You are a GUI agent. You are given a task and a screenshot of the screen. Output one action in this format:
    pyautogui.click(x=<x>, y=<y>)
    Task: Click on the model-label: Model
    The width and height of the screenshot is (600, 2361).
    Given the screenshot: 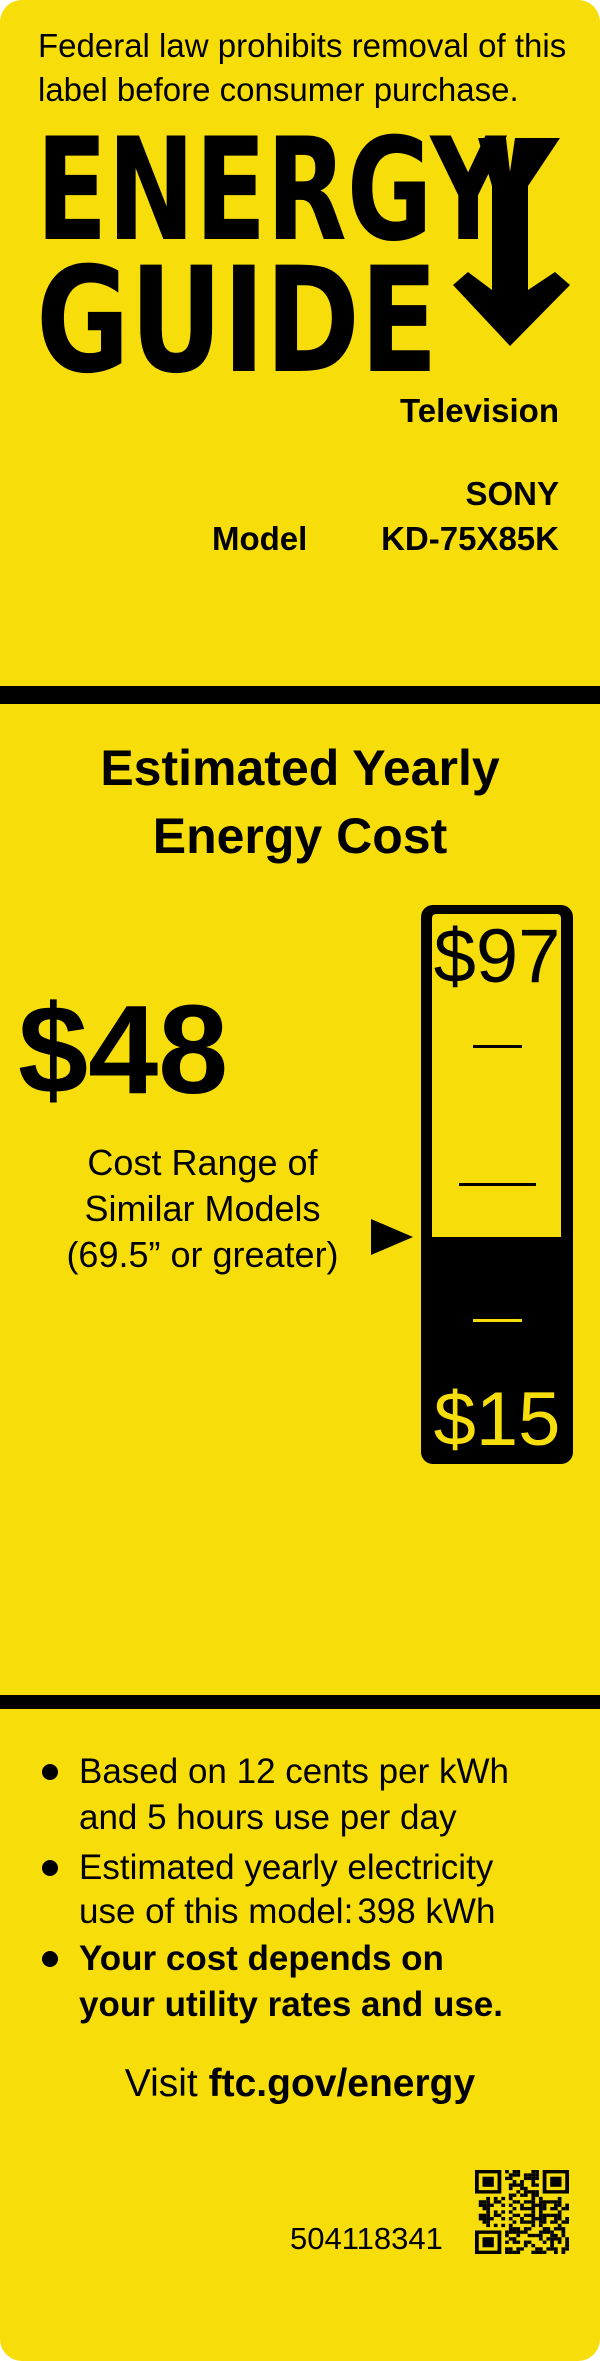 What is the action you would take?
    pyautogui.click(x=260, y=538)
    